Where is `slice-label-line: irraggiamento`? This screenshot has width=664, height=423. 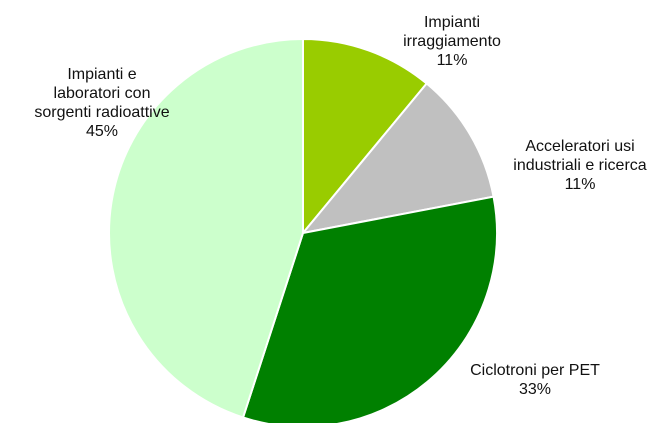 slice-label-line: irraggiamento is located at coordinates (452, 41).